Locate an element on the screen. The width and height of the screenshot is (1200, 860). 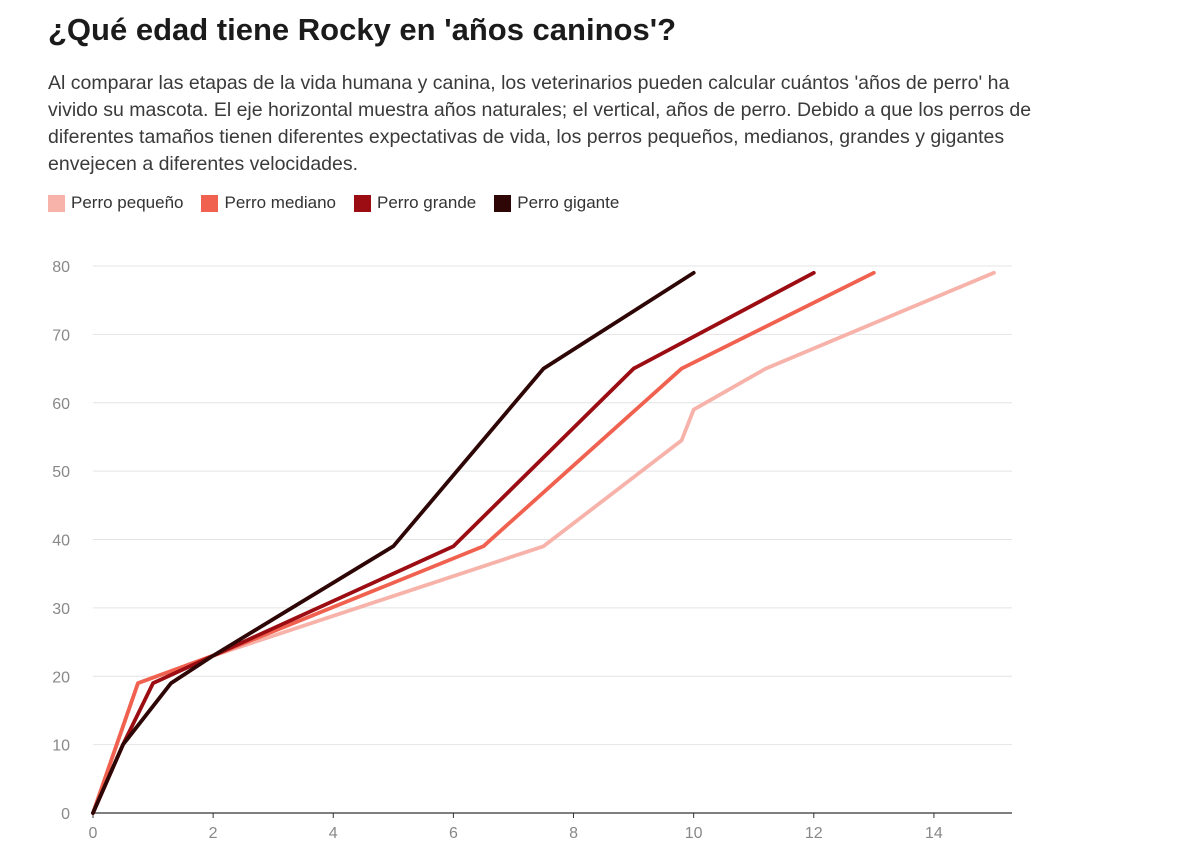
legend-item: Perro pequeño is located at coordinates (115, 203).